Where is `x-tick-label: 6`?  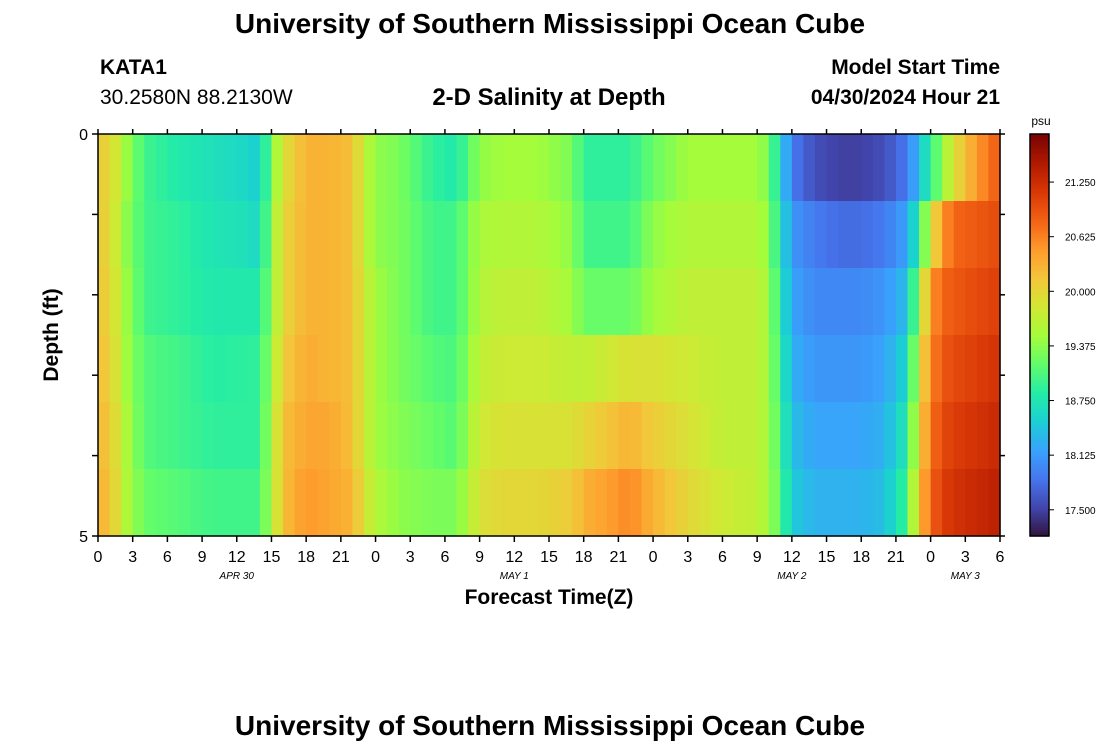
x-tick-label: 6 is located at coordinates (167, 557).